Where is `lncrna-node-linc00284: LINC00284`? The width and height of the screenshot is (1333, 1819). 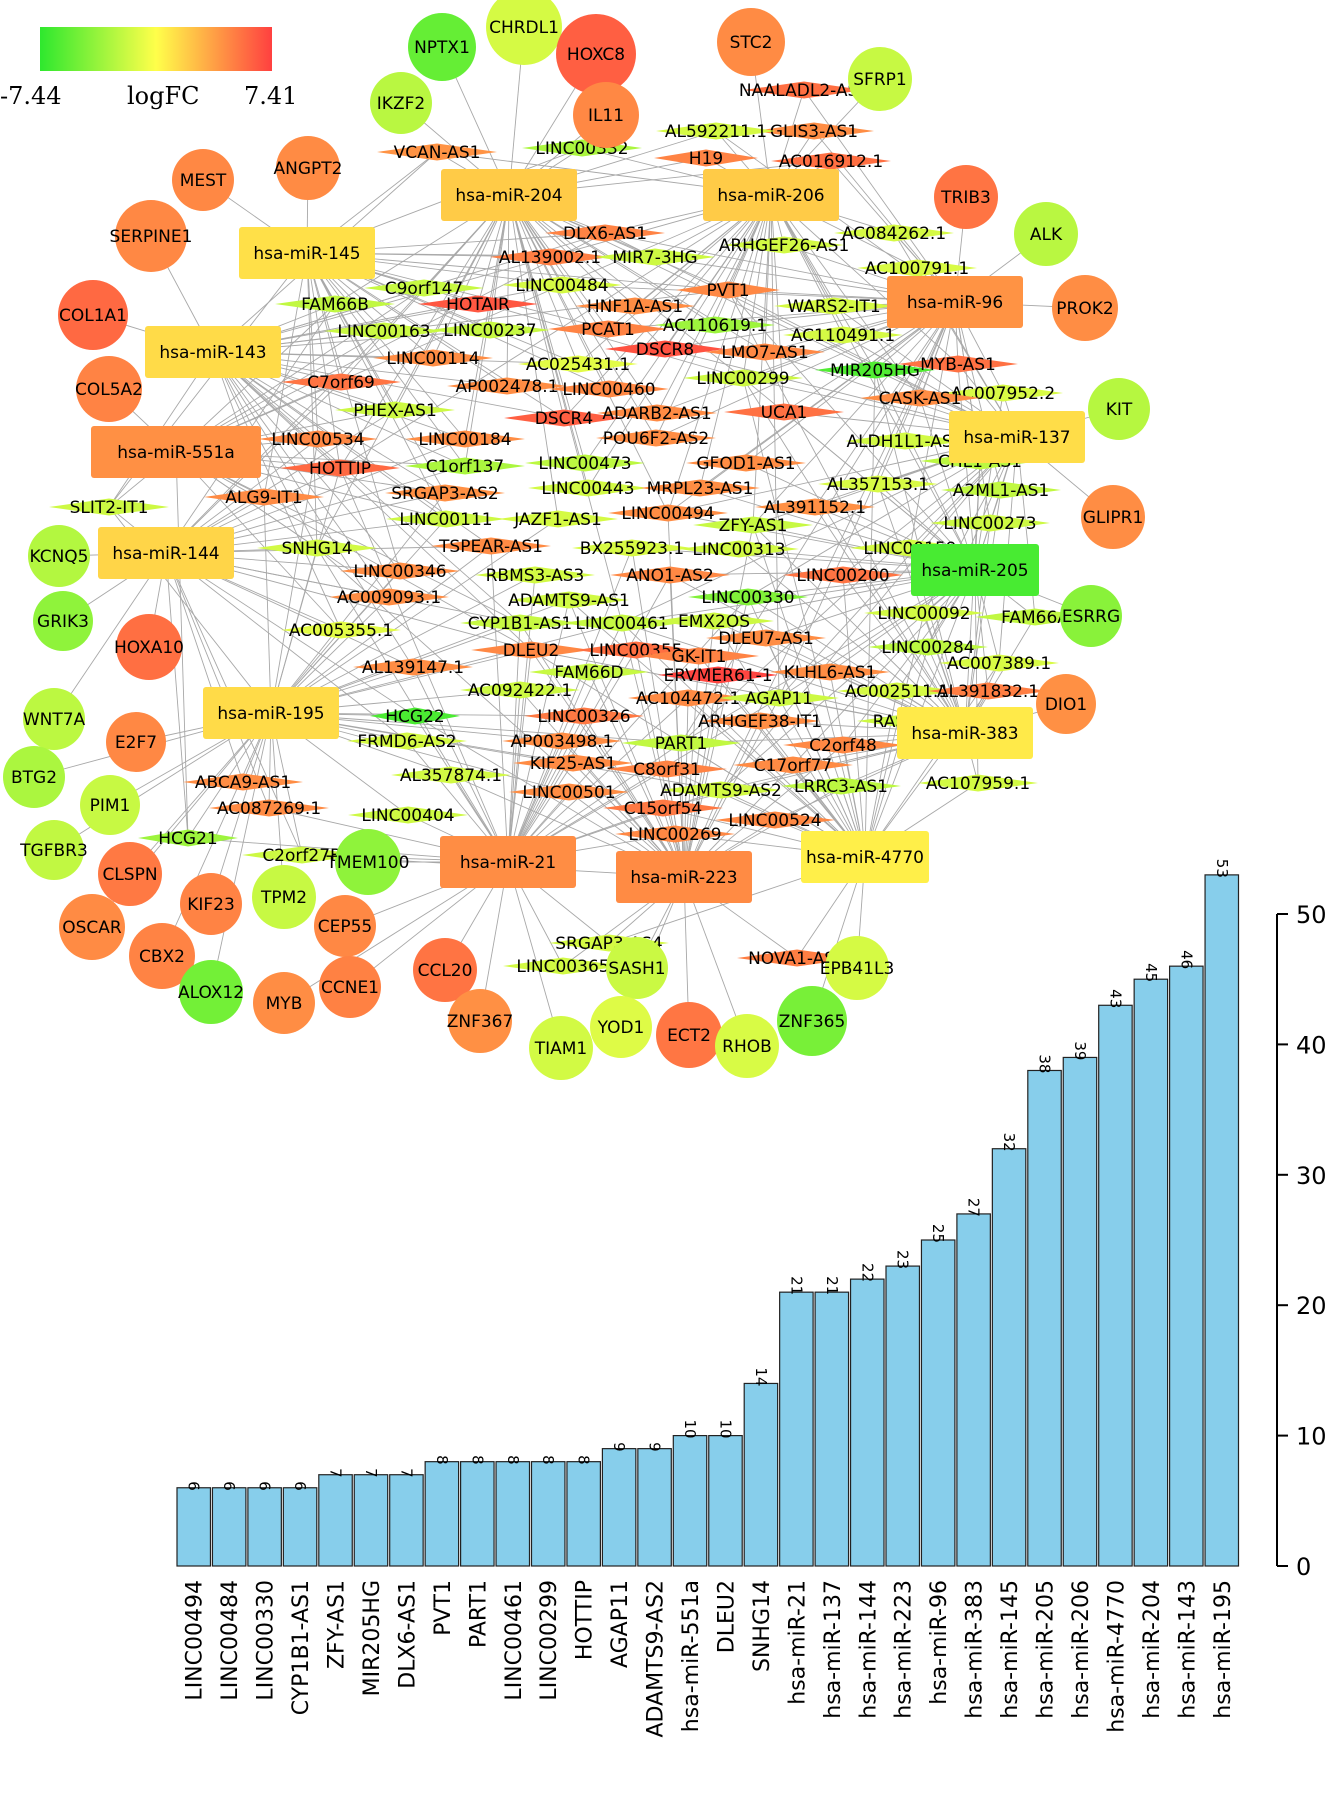
lncrna-node-linc00284: LINC00284 is located at coordinates (928, 648).